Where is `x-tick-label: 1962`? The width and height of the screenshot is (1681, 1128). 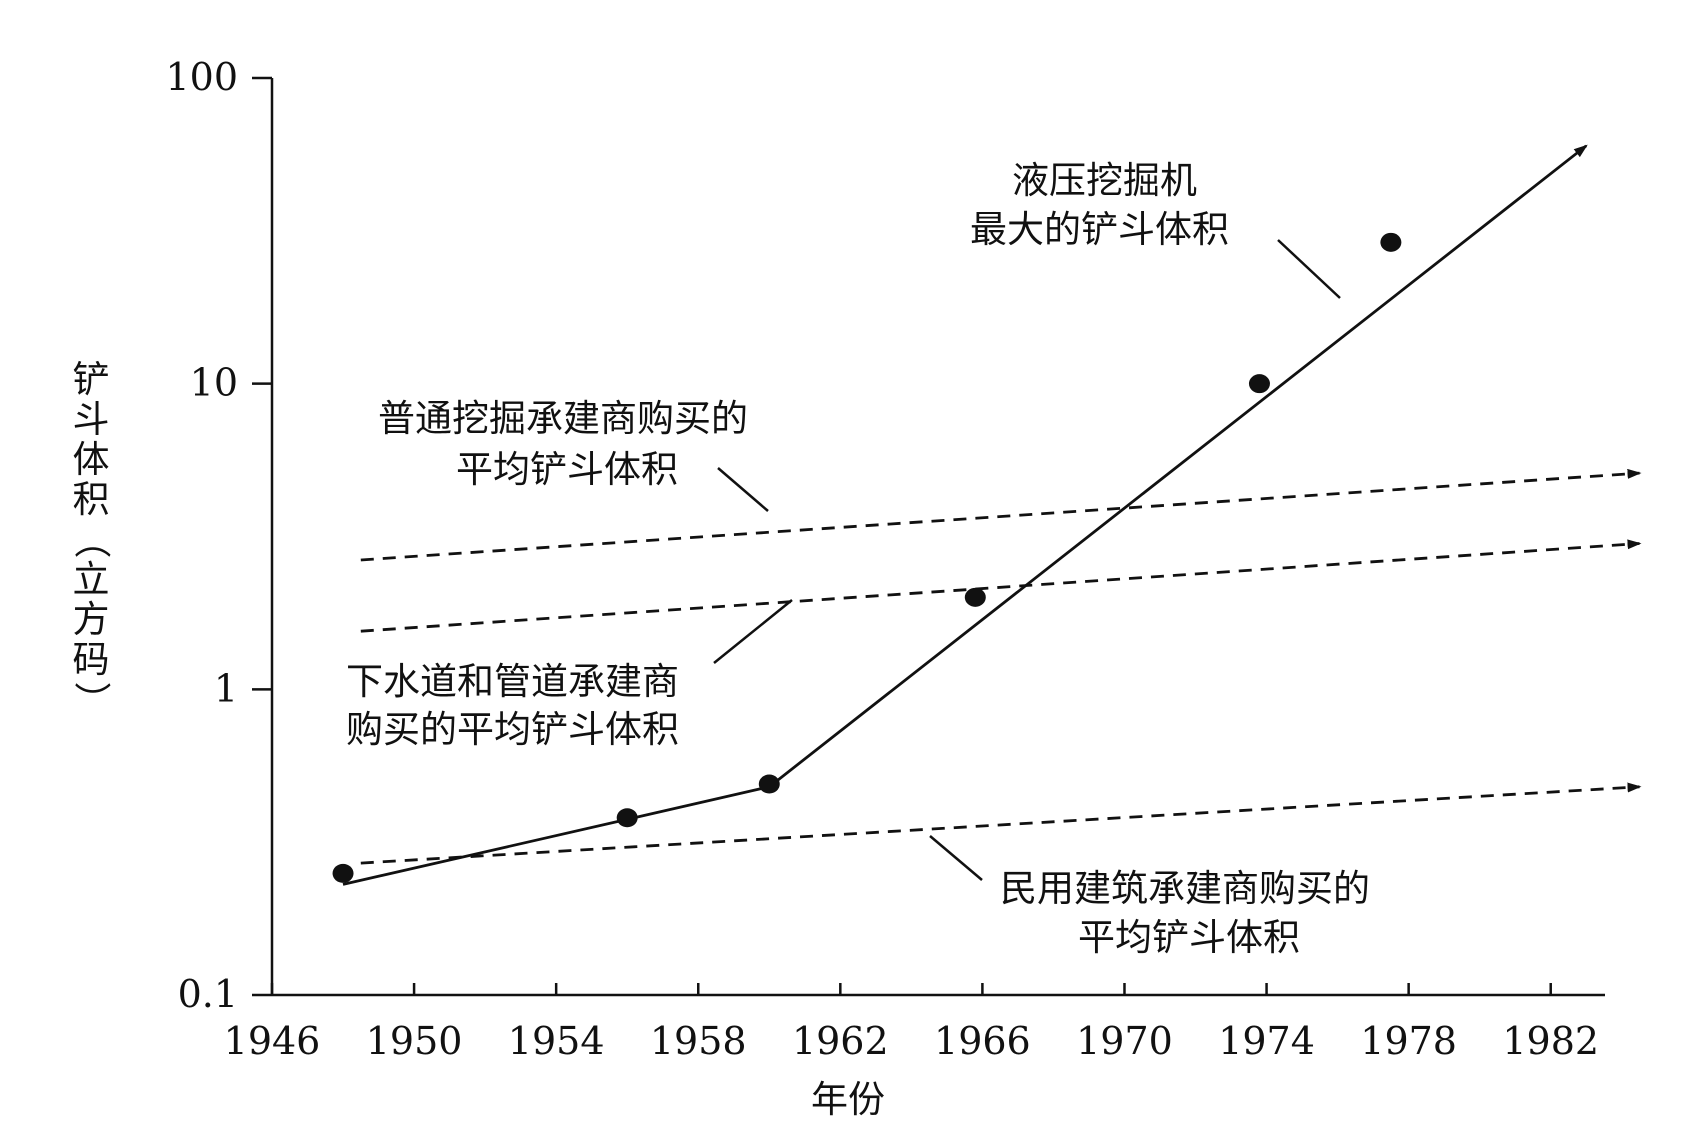
x-tick-label: 1962 is located at coordinates (840, 1041).